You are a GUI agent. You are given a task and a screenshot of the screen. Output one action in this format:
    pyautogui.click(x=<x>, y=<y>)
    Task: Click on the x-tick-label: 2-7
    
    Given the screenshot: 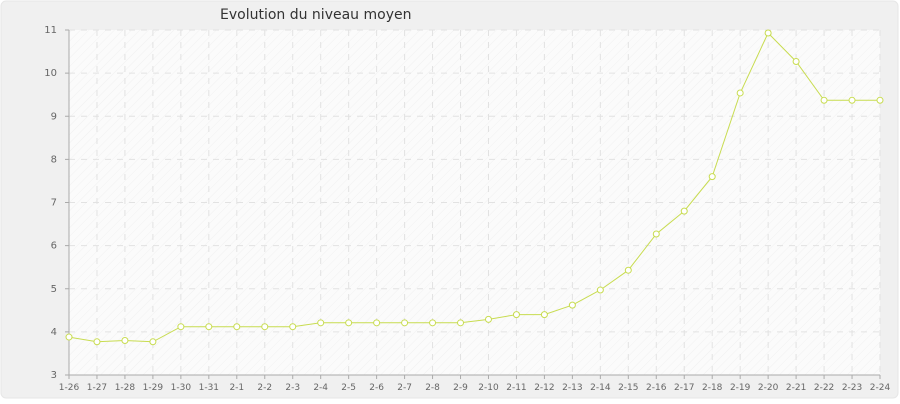 What is the action you would take?
    pyautogui.click(x=404, y=388)
    